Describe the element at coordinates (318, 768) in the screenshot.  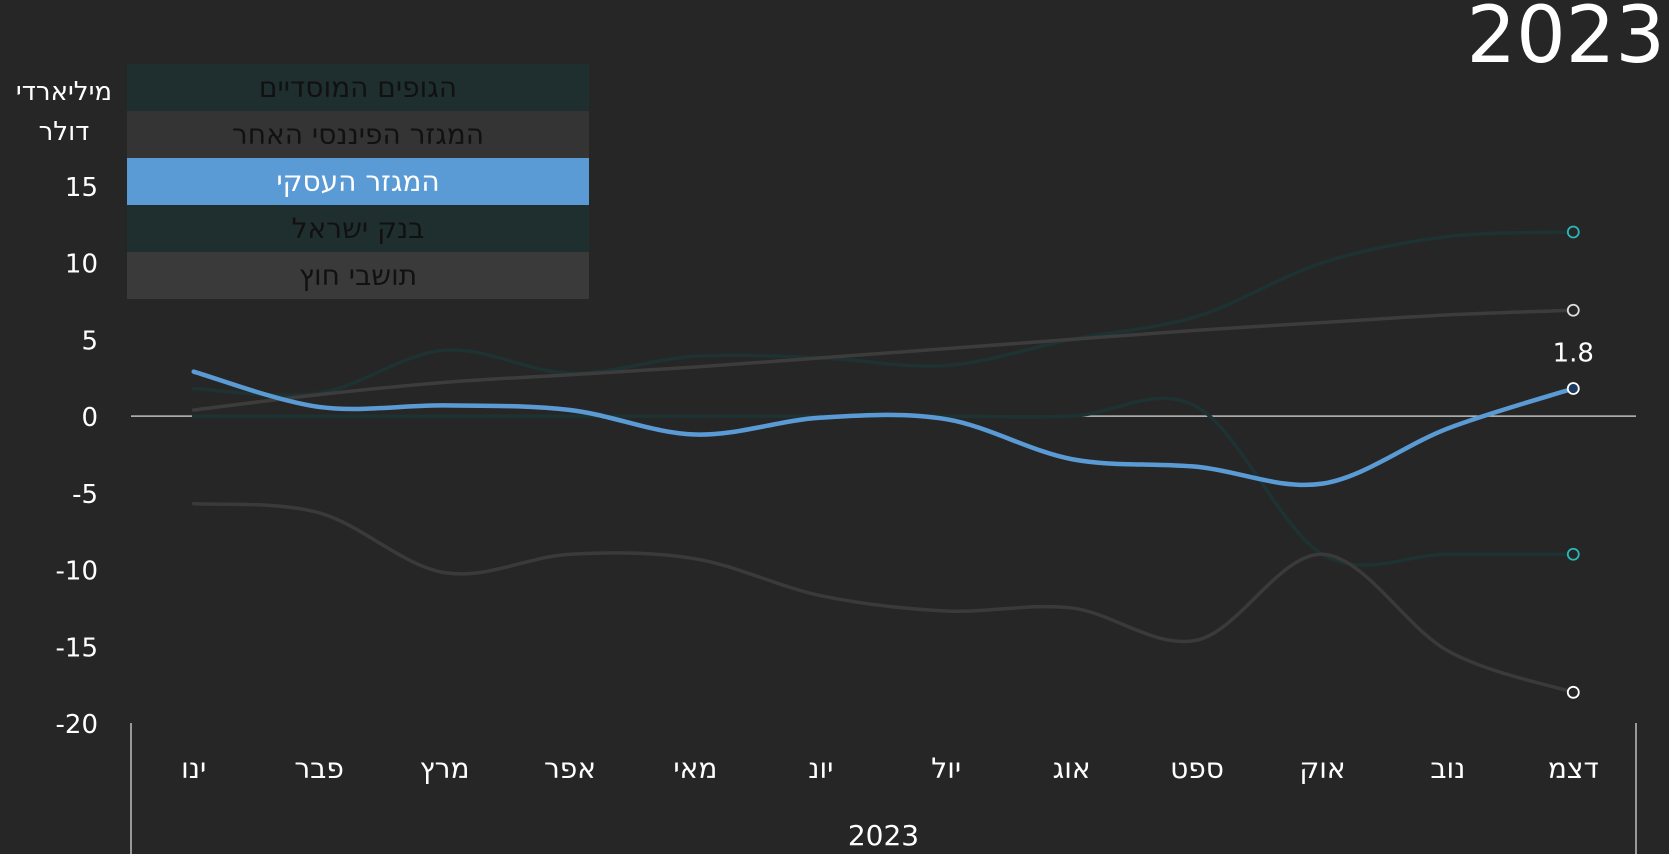
I see `x-tick-label: פבר` at that location.